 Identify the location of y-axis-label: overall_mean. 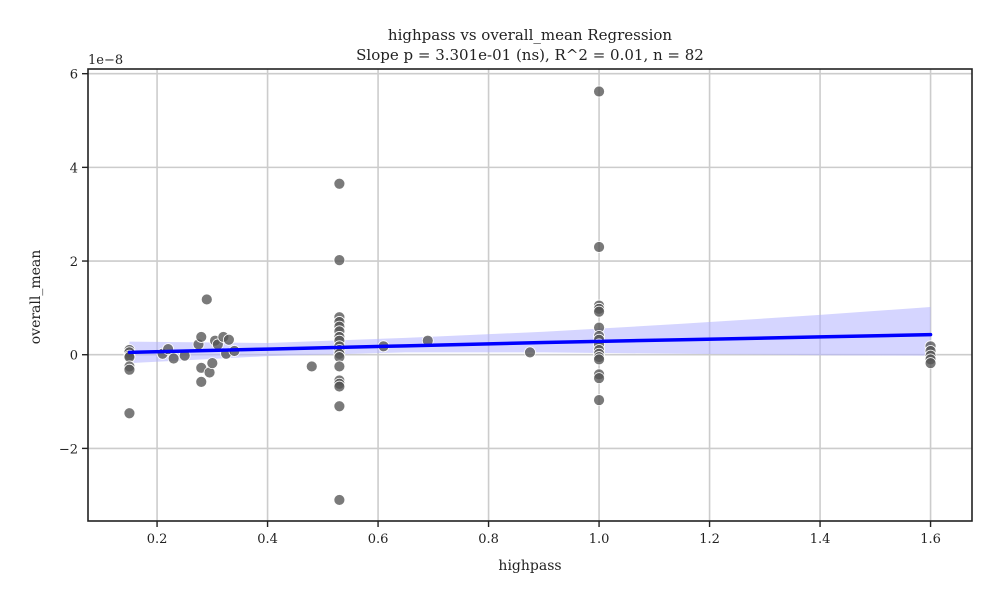
(36, 297).